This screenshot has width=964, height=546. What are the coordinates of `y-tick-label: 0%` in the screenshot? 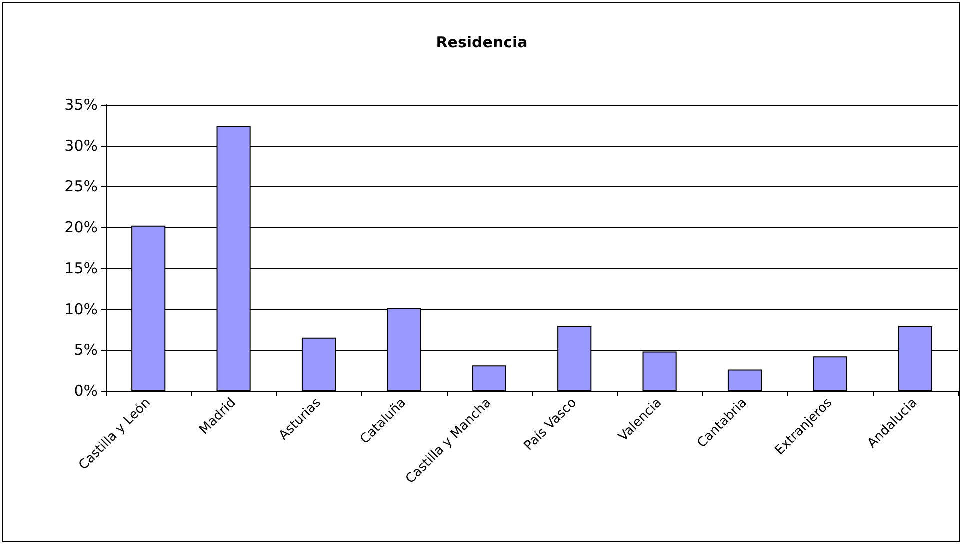 It's located at (86, 391).